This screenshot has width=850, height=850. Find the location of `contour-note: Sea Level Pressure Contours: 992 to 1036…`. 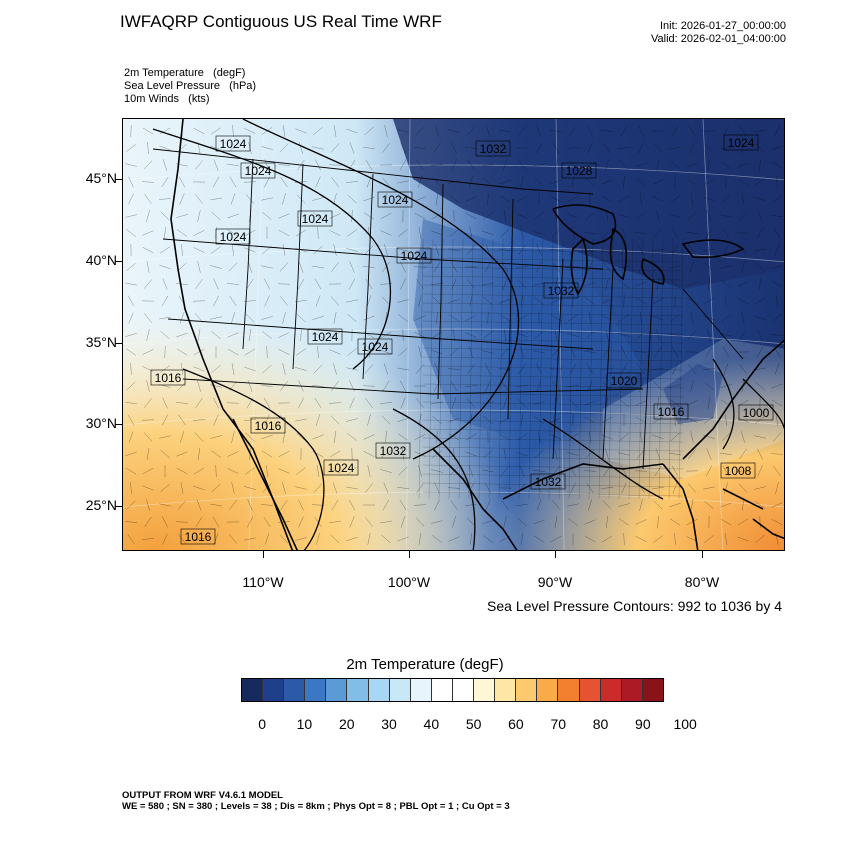

contour-note: Sea Level Pressure Contours: 992 to 1036… is located at coordinates (634, 606).